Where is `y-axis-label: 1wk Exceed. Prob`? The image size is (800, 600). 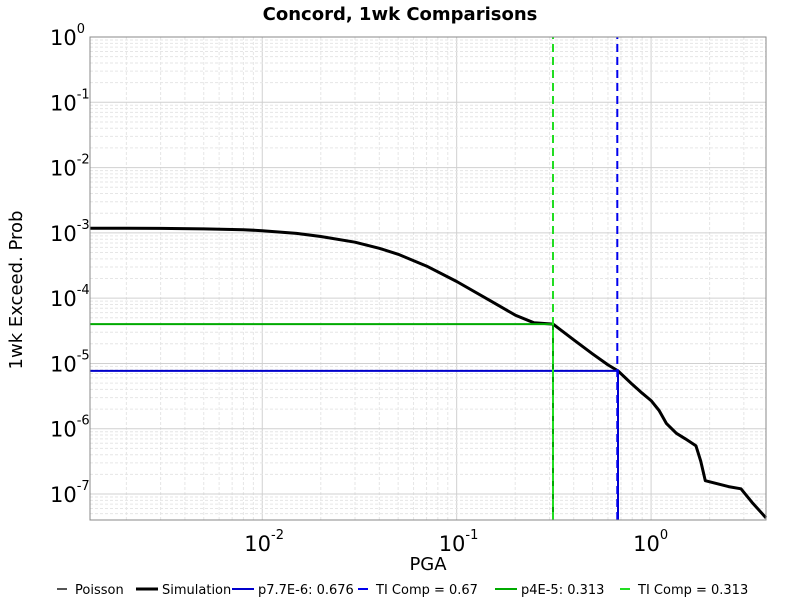
y-axis-label: 1wk Exceed. Prob is located at coordinates (16, 290).